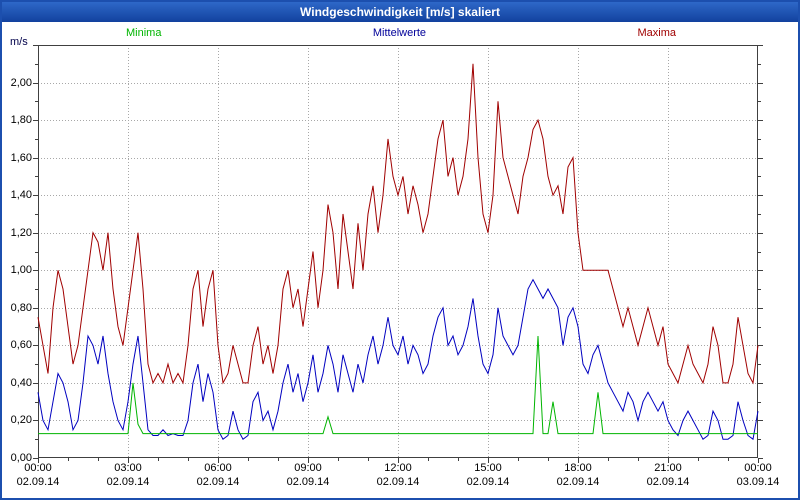 The height and width of the screenshot is (500, 800). I want to click on y-axis-label: 1,60, so click(21, 157).